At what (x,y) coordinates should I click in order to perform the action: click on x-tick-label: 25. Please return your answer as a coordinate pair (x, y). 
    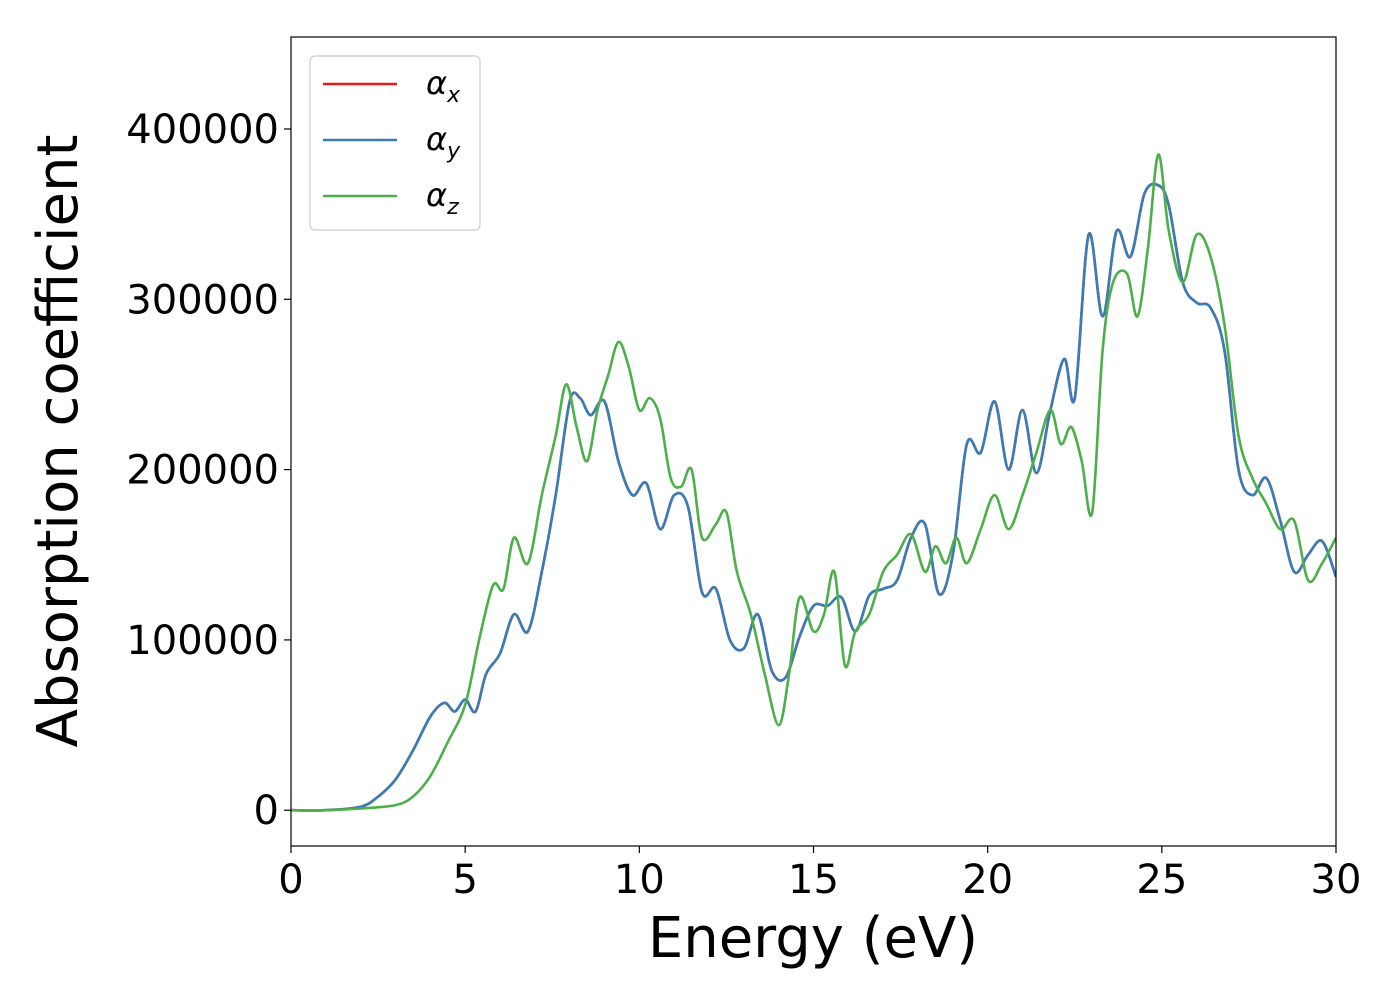
    Looking at the image, I should click on (1161, 880).